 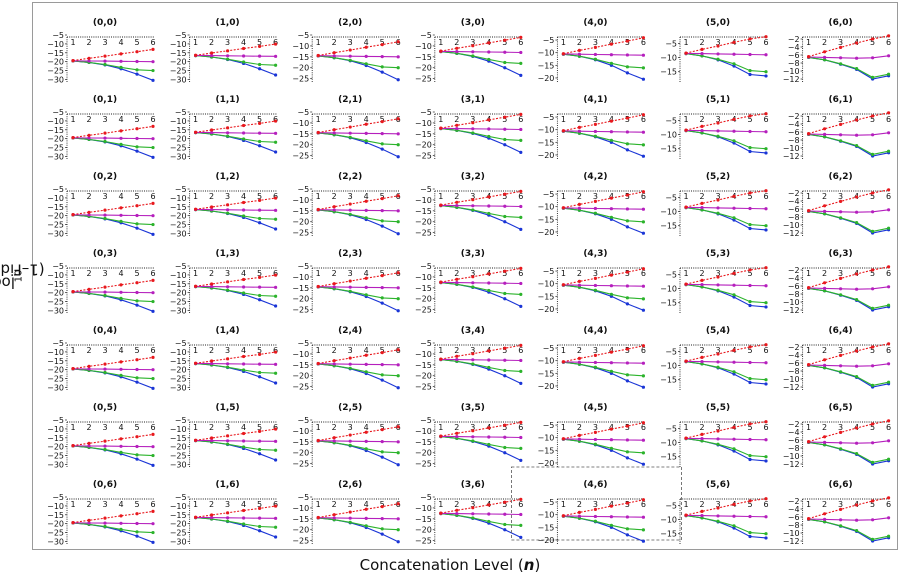 I want to click on series-line-magenta, so click(x=358, y=56).